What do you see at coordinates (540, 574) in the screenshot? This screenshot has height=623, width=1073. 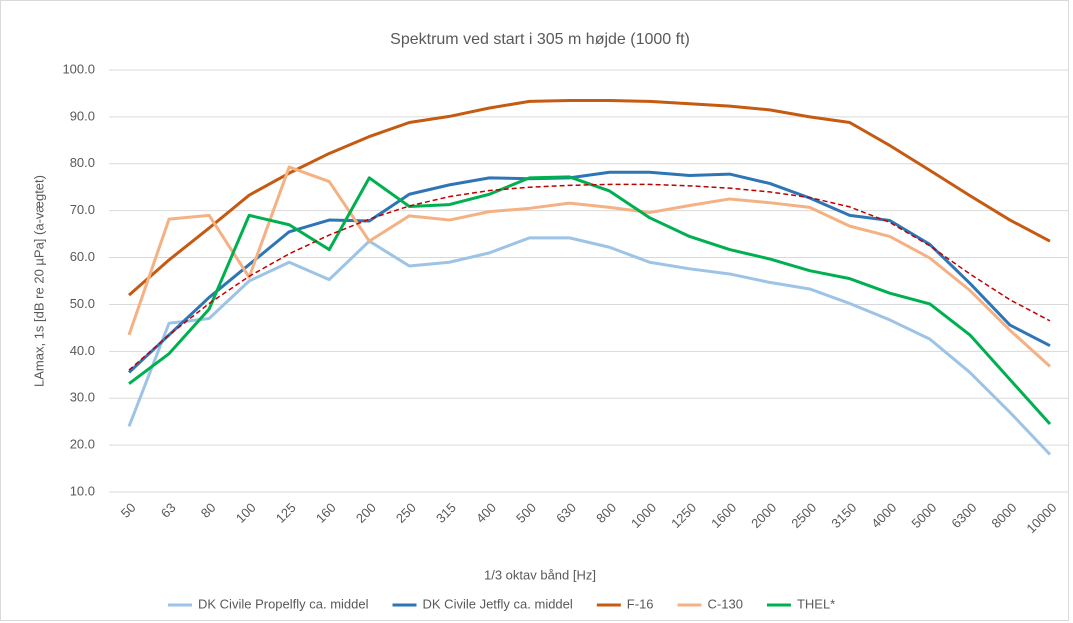 I see `x-axis-title: 1/3 oktav bånd [Hz]` at bounding box center [540, 574].